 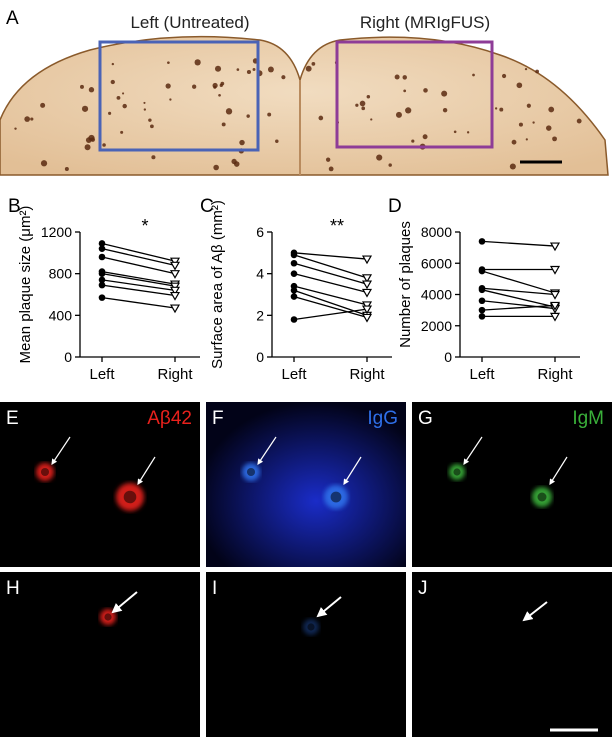 I want to click on y-axis-label: Surface area of Aβ (mm²), so click(x=217, y=284).